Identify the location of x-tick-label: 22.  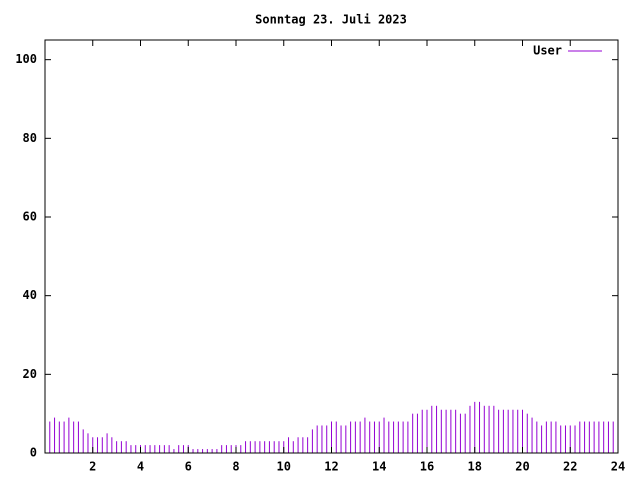
(570, 467).